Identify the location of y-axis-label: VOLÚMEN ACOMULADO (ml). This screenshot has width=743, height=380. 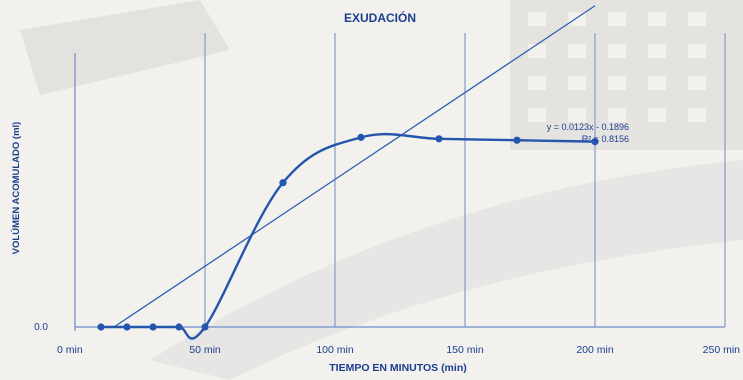
(16, 188).